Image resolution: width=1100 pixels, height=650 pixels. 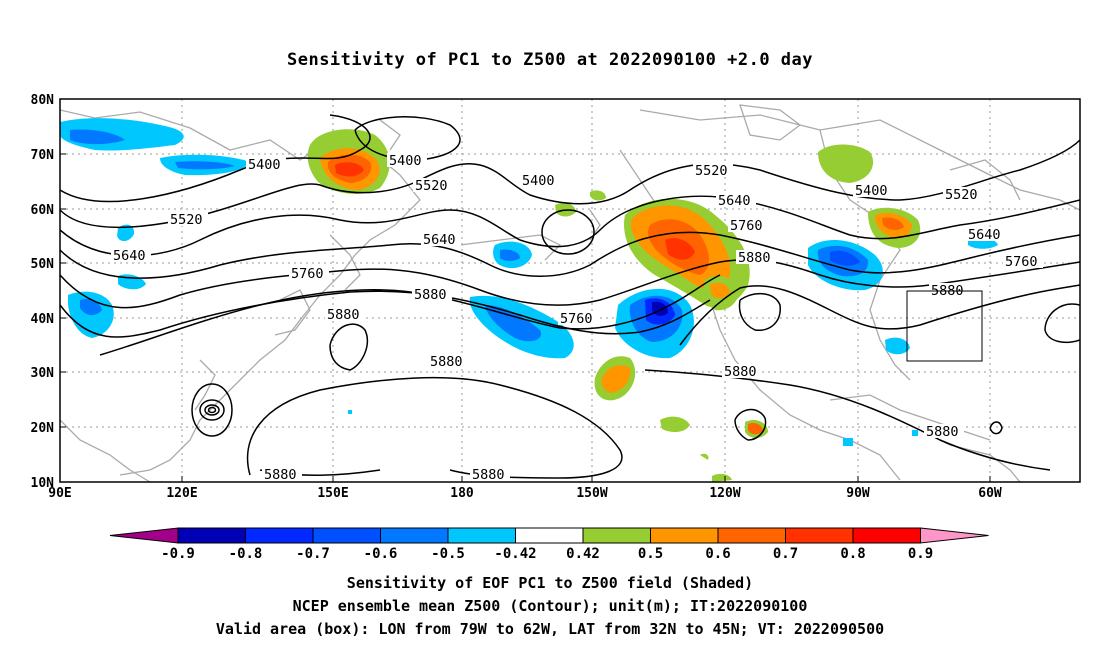 I want to click on colorbar-label: -0.8, so click(x=246, y=554).